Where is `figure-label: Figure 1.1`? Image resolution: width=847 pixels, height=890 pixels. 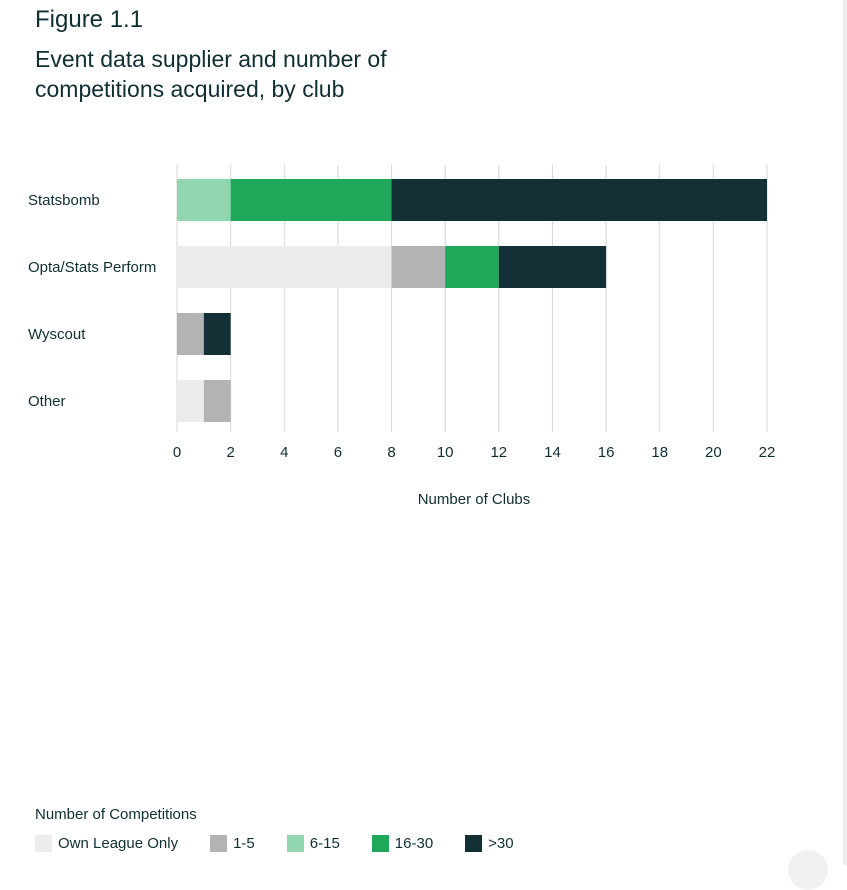 figure-label: Figure 1.1 is located at coordinates (89, 19).